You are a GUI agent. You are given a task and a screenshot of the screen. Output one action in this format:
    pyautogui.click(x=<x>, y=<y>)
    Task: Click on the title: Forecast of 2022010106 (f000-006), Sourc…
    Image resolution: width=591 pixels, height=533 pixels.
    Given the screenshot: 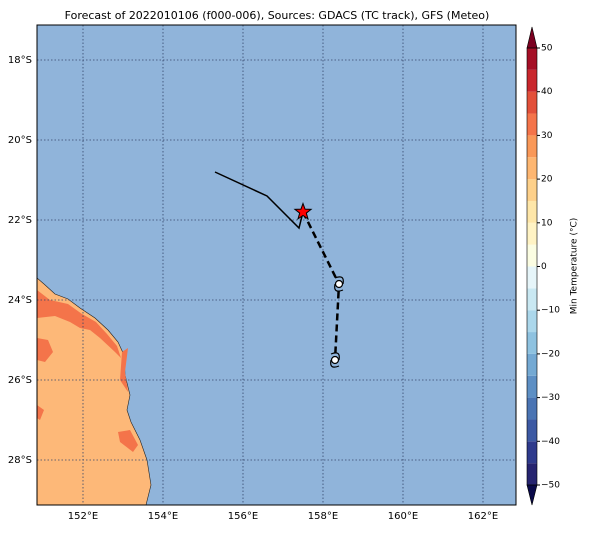 What is the action you would take?
    pyautogui.click(x=277, y=15)
    